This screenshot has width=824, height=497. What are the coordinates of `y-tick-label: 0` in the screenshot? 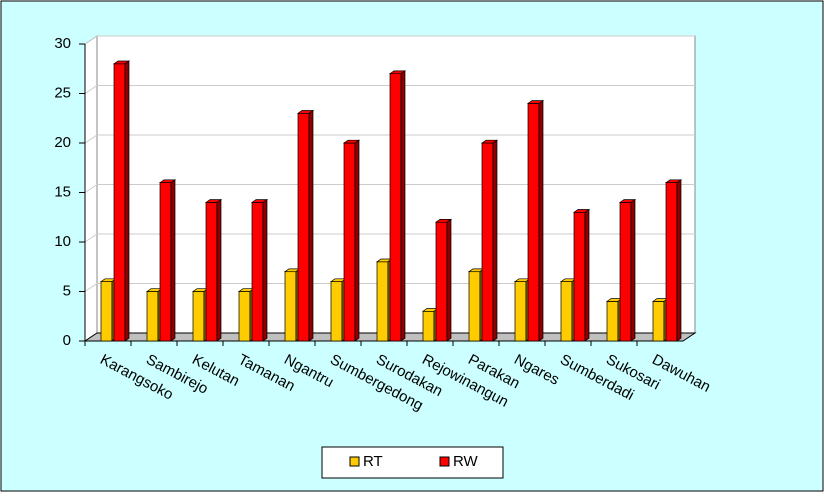 It's located at (67, 340).